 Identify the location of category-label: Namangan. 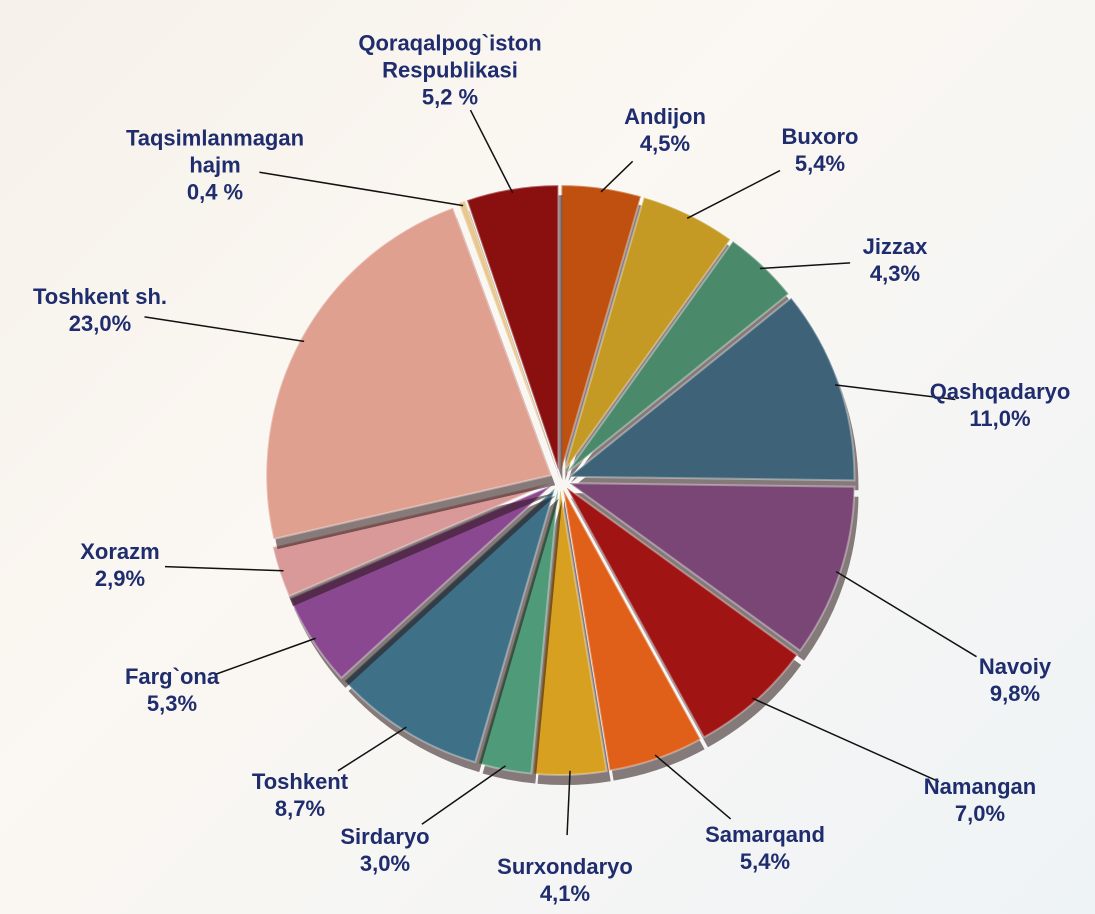
(980, 786).